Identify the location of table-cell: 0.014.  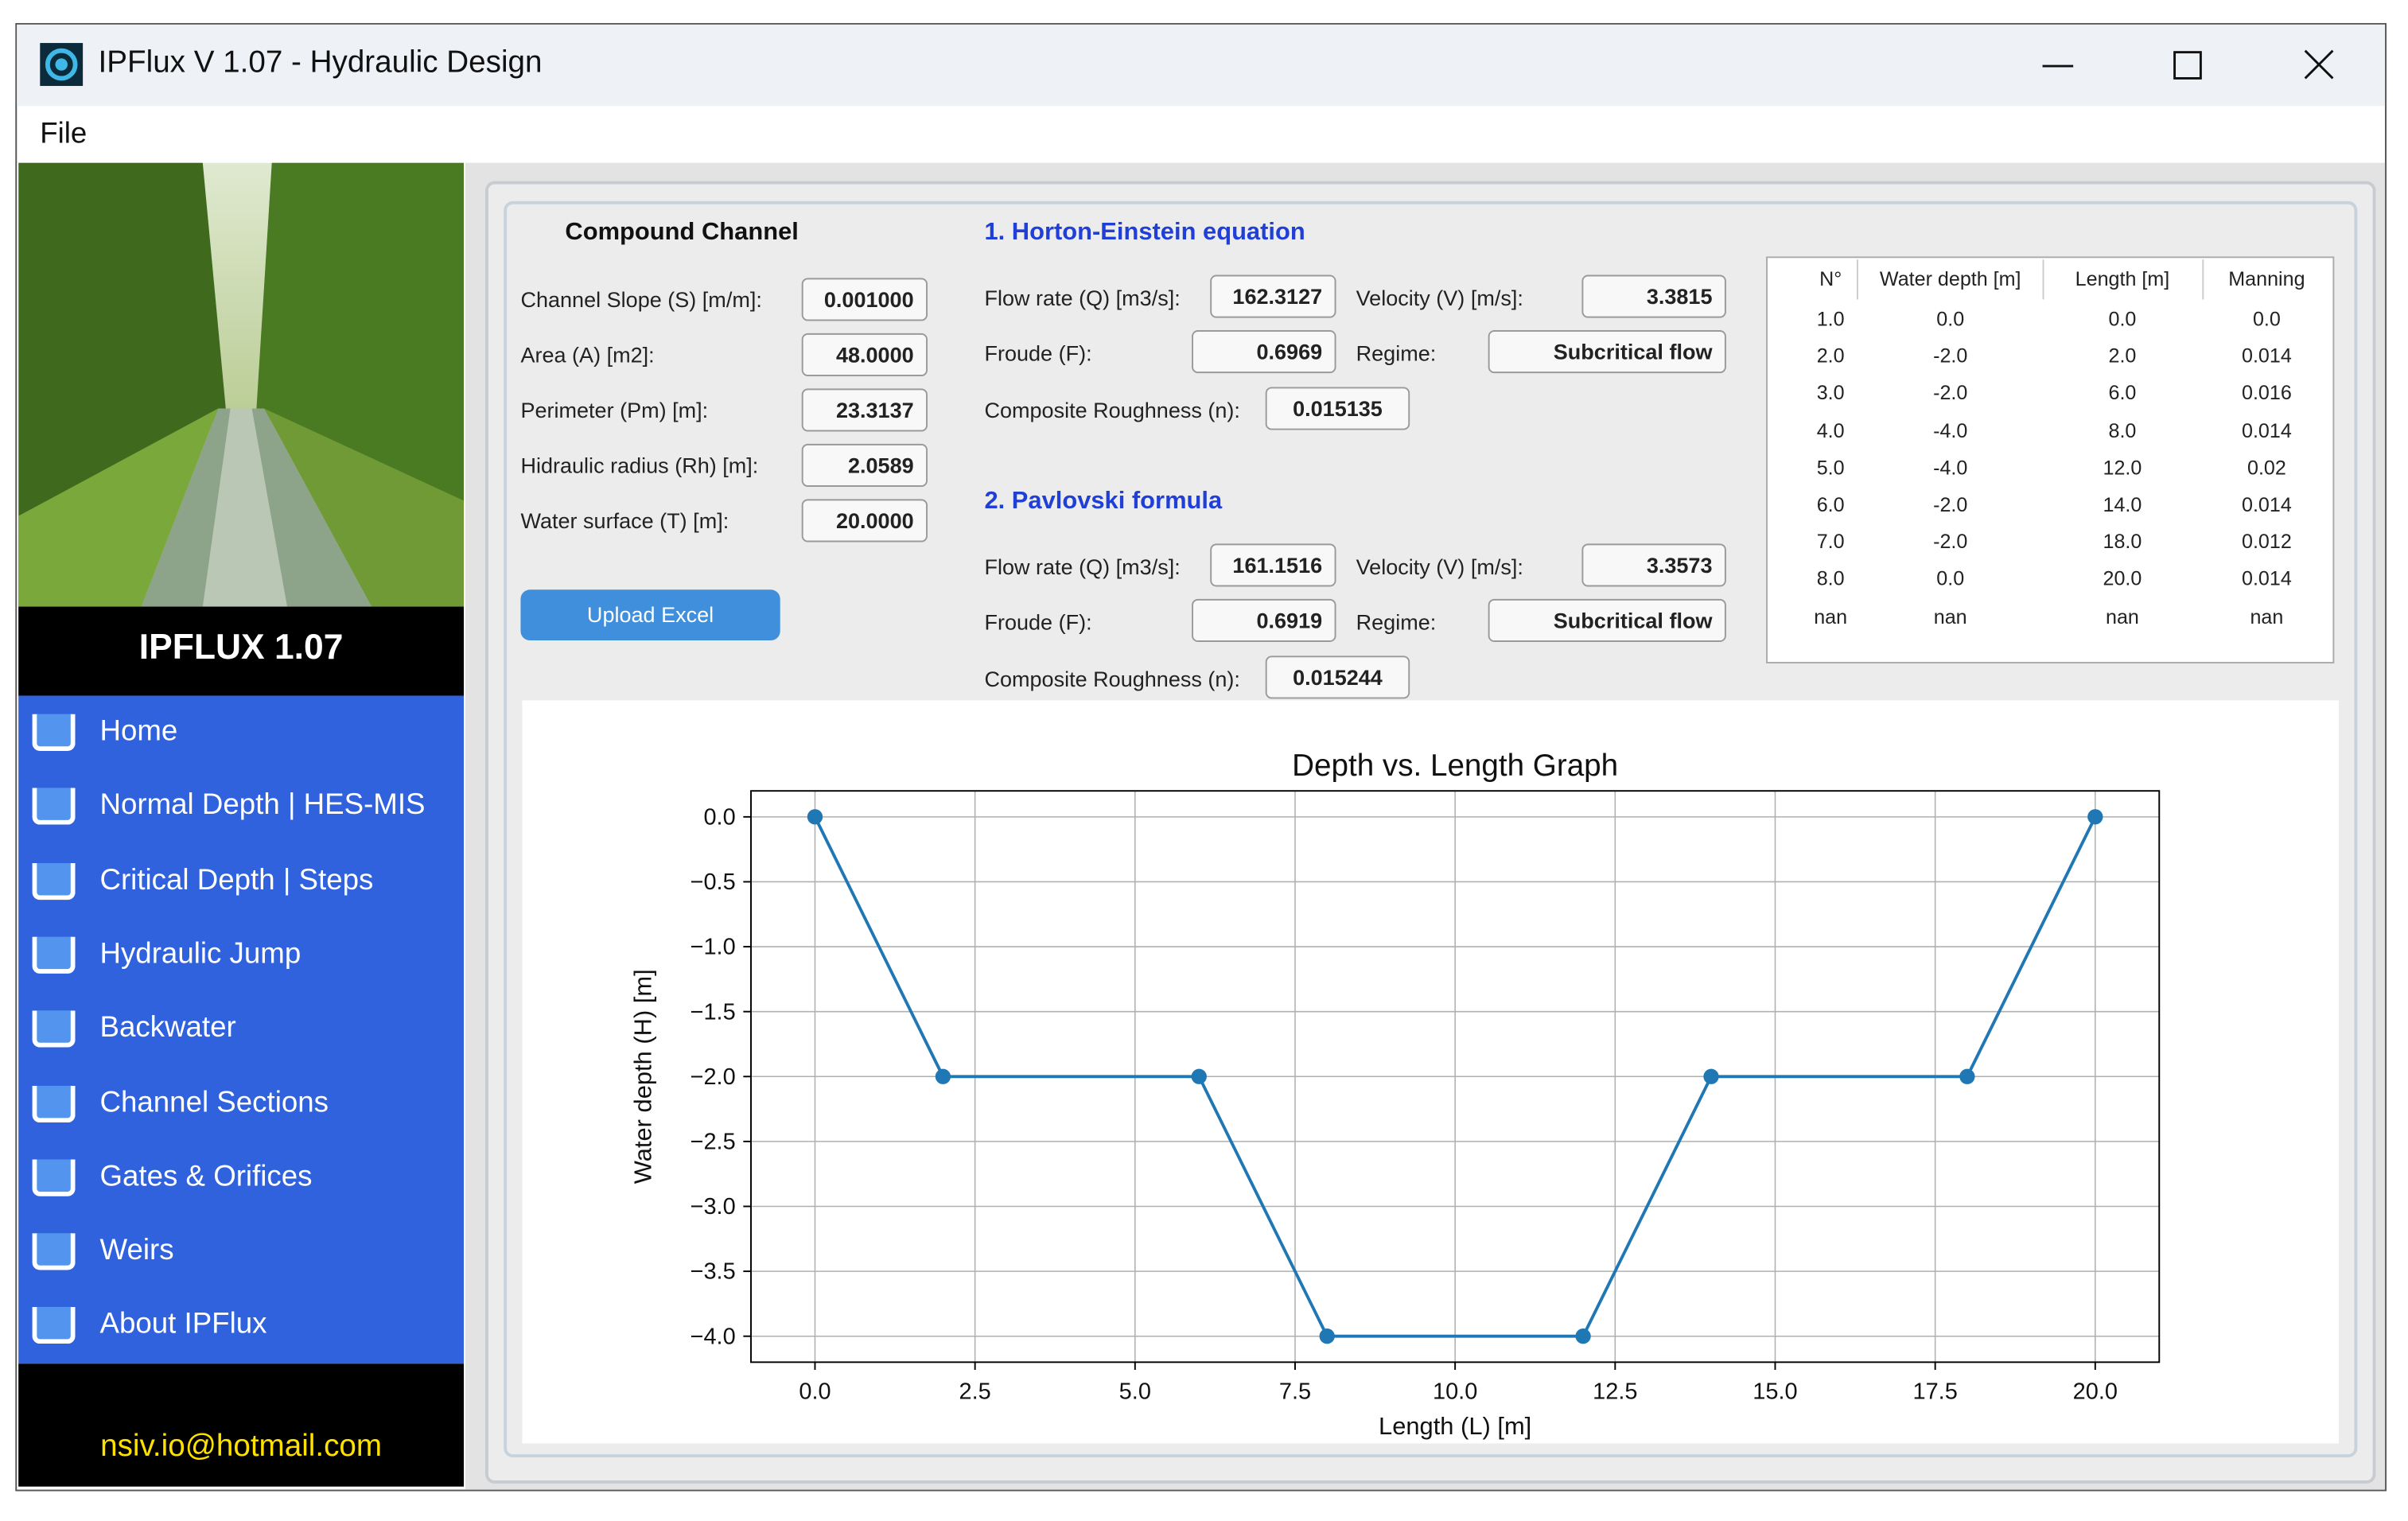
(2266, 356).